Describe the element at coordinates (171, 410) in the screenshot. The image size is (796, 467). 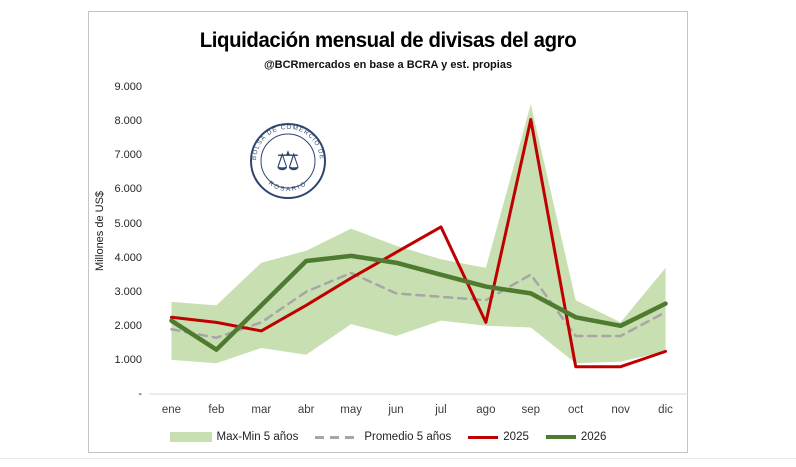
I see `x-tick-label: ene` at that location.